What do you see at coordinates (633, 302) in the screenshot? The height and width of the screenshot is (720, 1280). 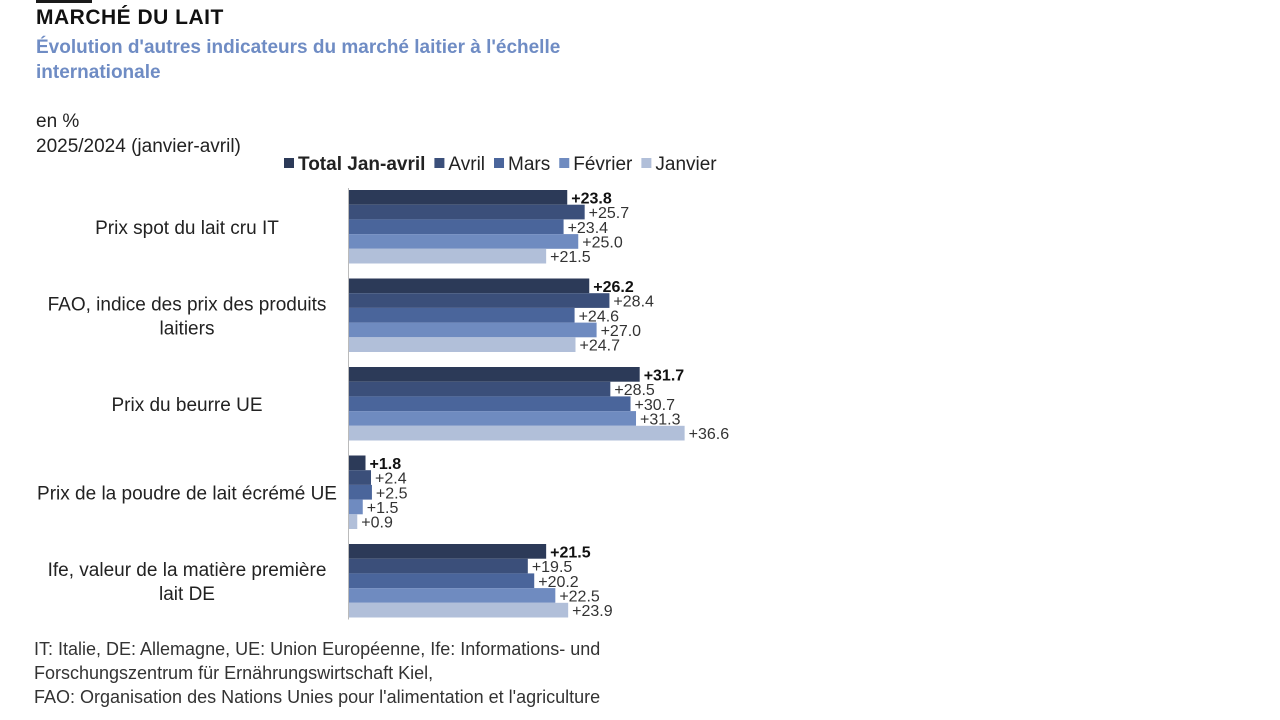 I see `value-label: +28.4` at bounding box center [633, 302].